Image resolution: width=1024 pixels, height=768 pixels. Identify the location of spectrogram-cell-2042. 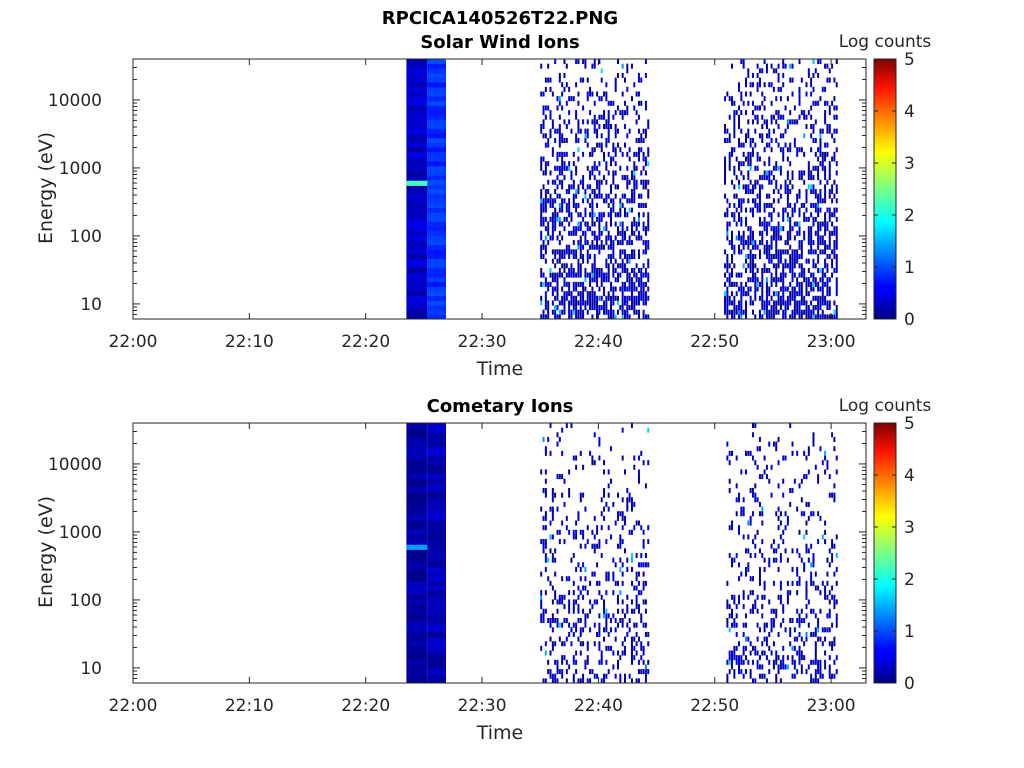
(818, 233).